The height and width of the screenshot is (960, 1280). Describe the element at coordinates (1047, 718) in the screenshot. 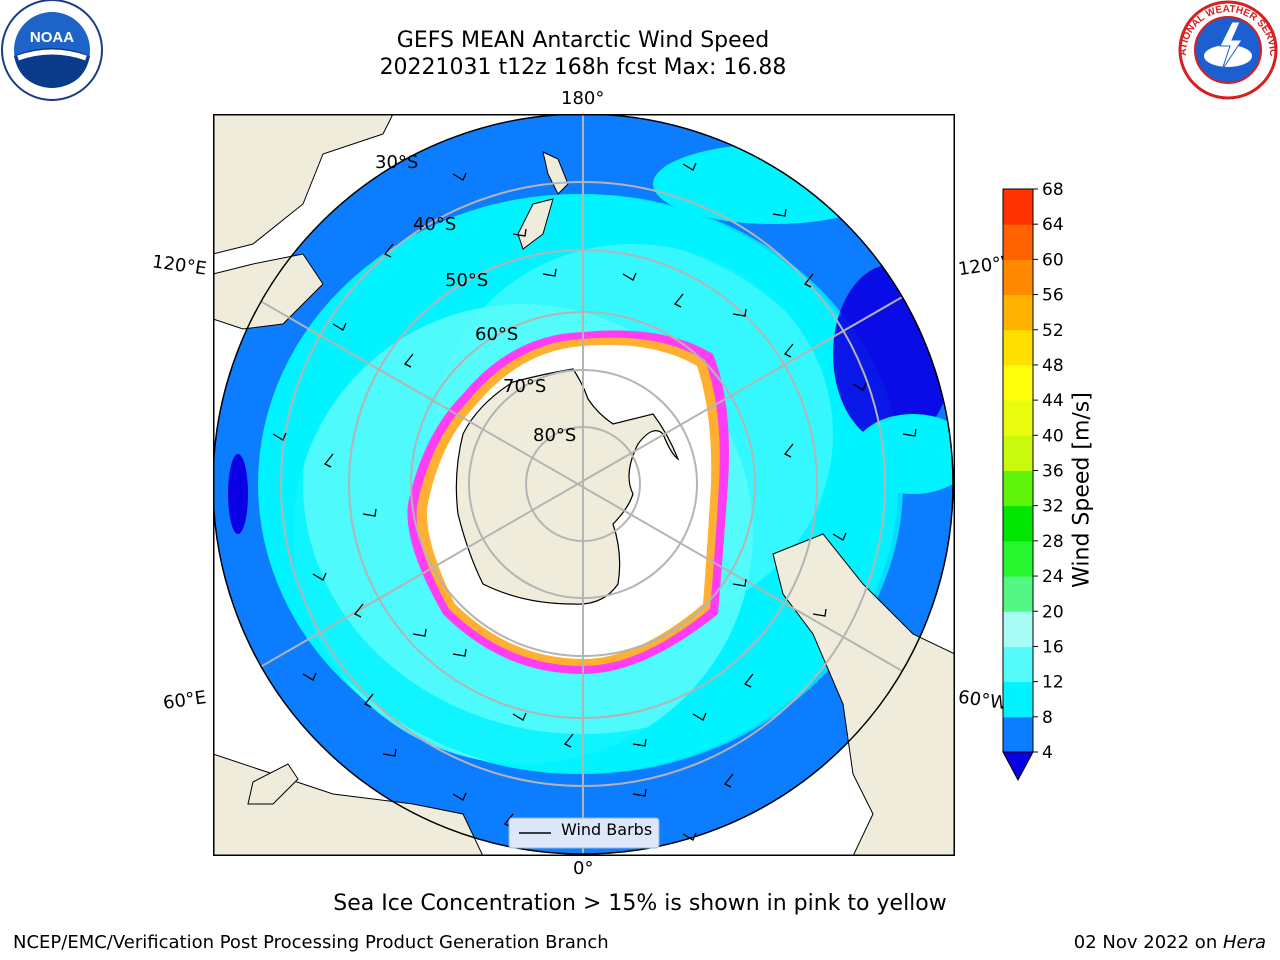

I see `colorbar-tick-label: 8` at that location.